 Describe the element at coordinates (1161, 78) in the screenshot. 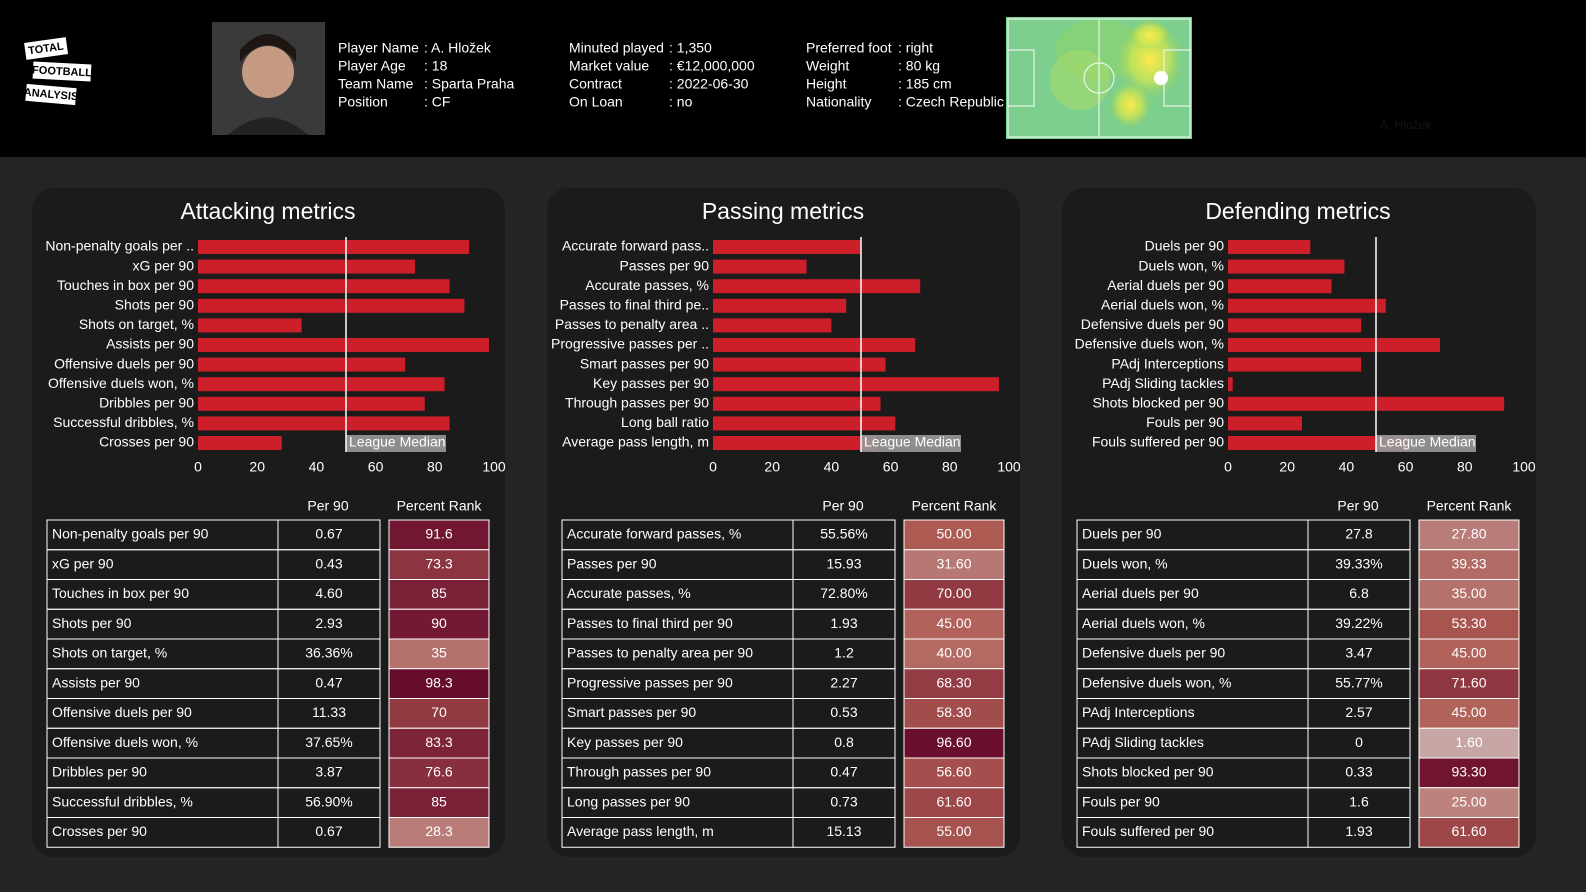

I see `position-marker` at that location.